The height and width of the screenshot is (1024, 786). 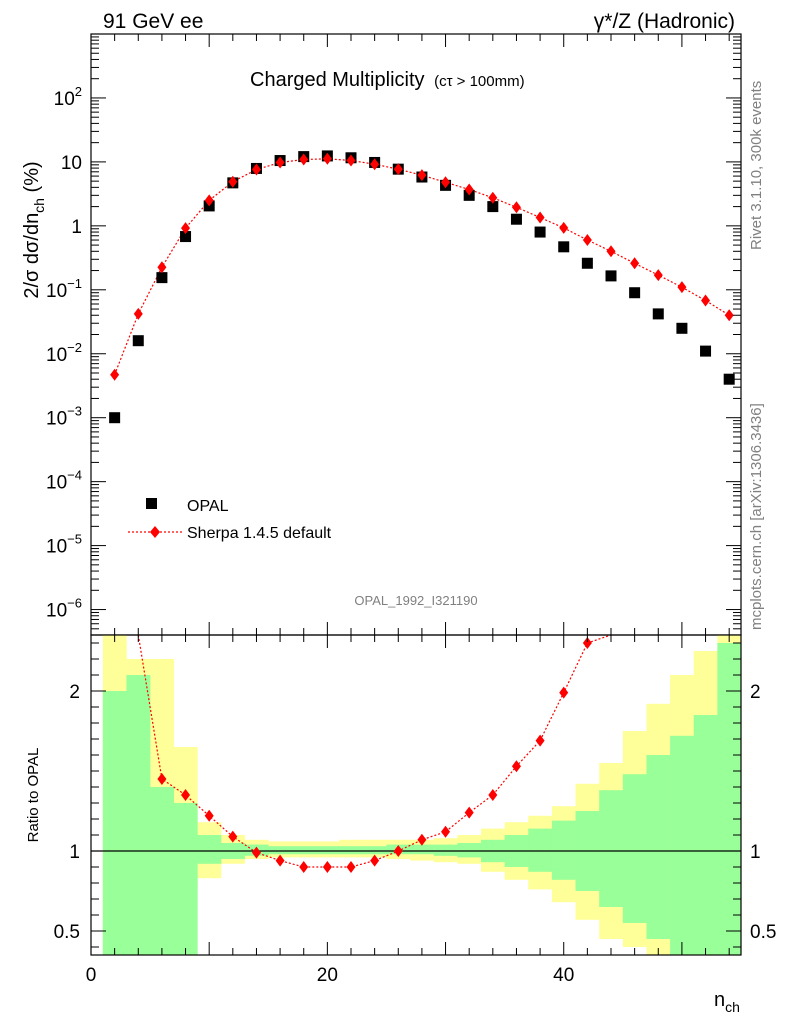 What do you see at coordinates (664, 21) in the screenshot?
I see `header-right: γ*/Z (Hadronic)` at bounding box center [664, 21].